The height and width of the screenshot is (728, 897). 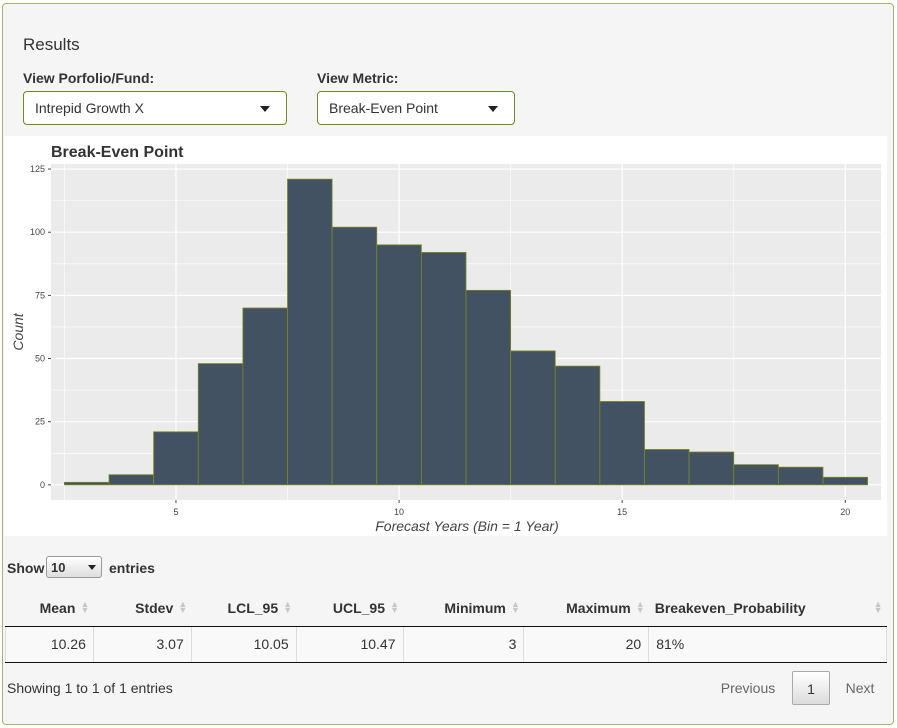 What do you see at coordinates (51, 44) in the screenshot?
I see `results-title: Results` at bounding box center [51, 44].